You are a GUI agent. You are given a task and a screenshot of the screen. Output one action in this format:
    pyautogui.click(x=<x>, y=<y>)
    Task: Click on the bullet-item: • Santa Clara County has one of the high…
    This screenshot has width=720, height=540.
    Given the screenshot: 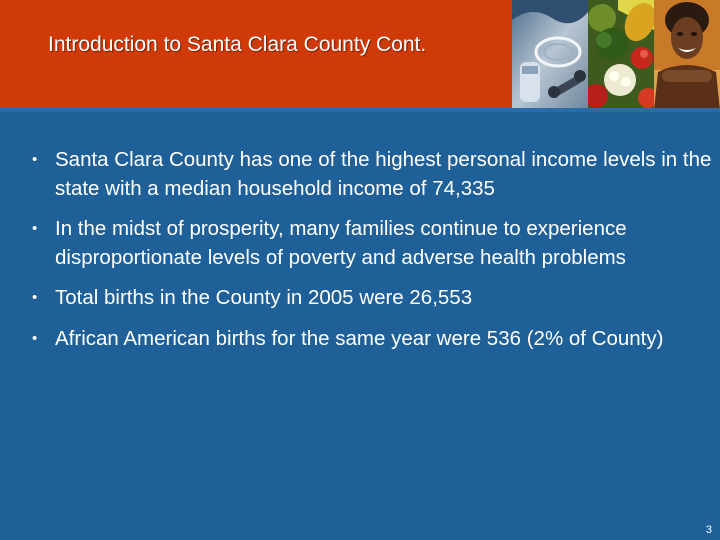 What is the action you would take?
    pyautogui.click(x=372, y=174)
    